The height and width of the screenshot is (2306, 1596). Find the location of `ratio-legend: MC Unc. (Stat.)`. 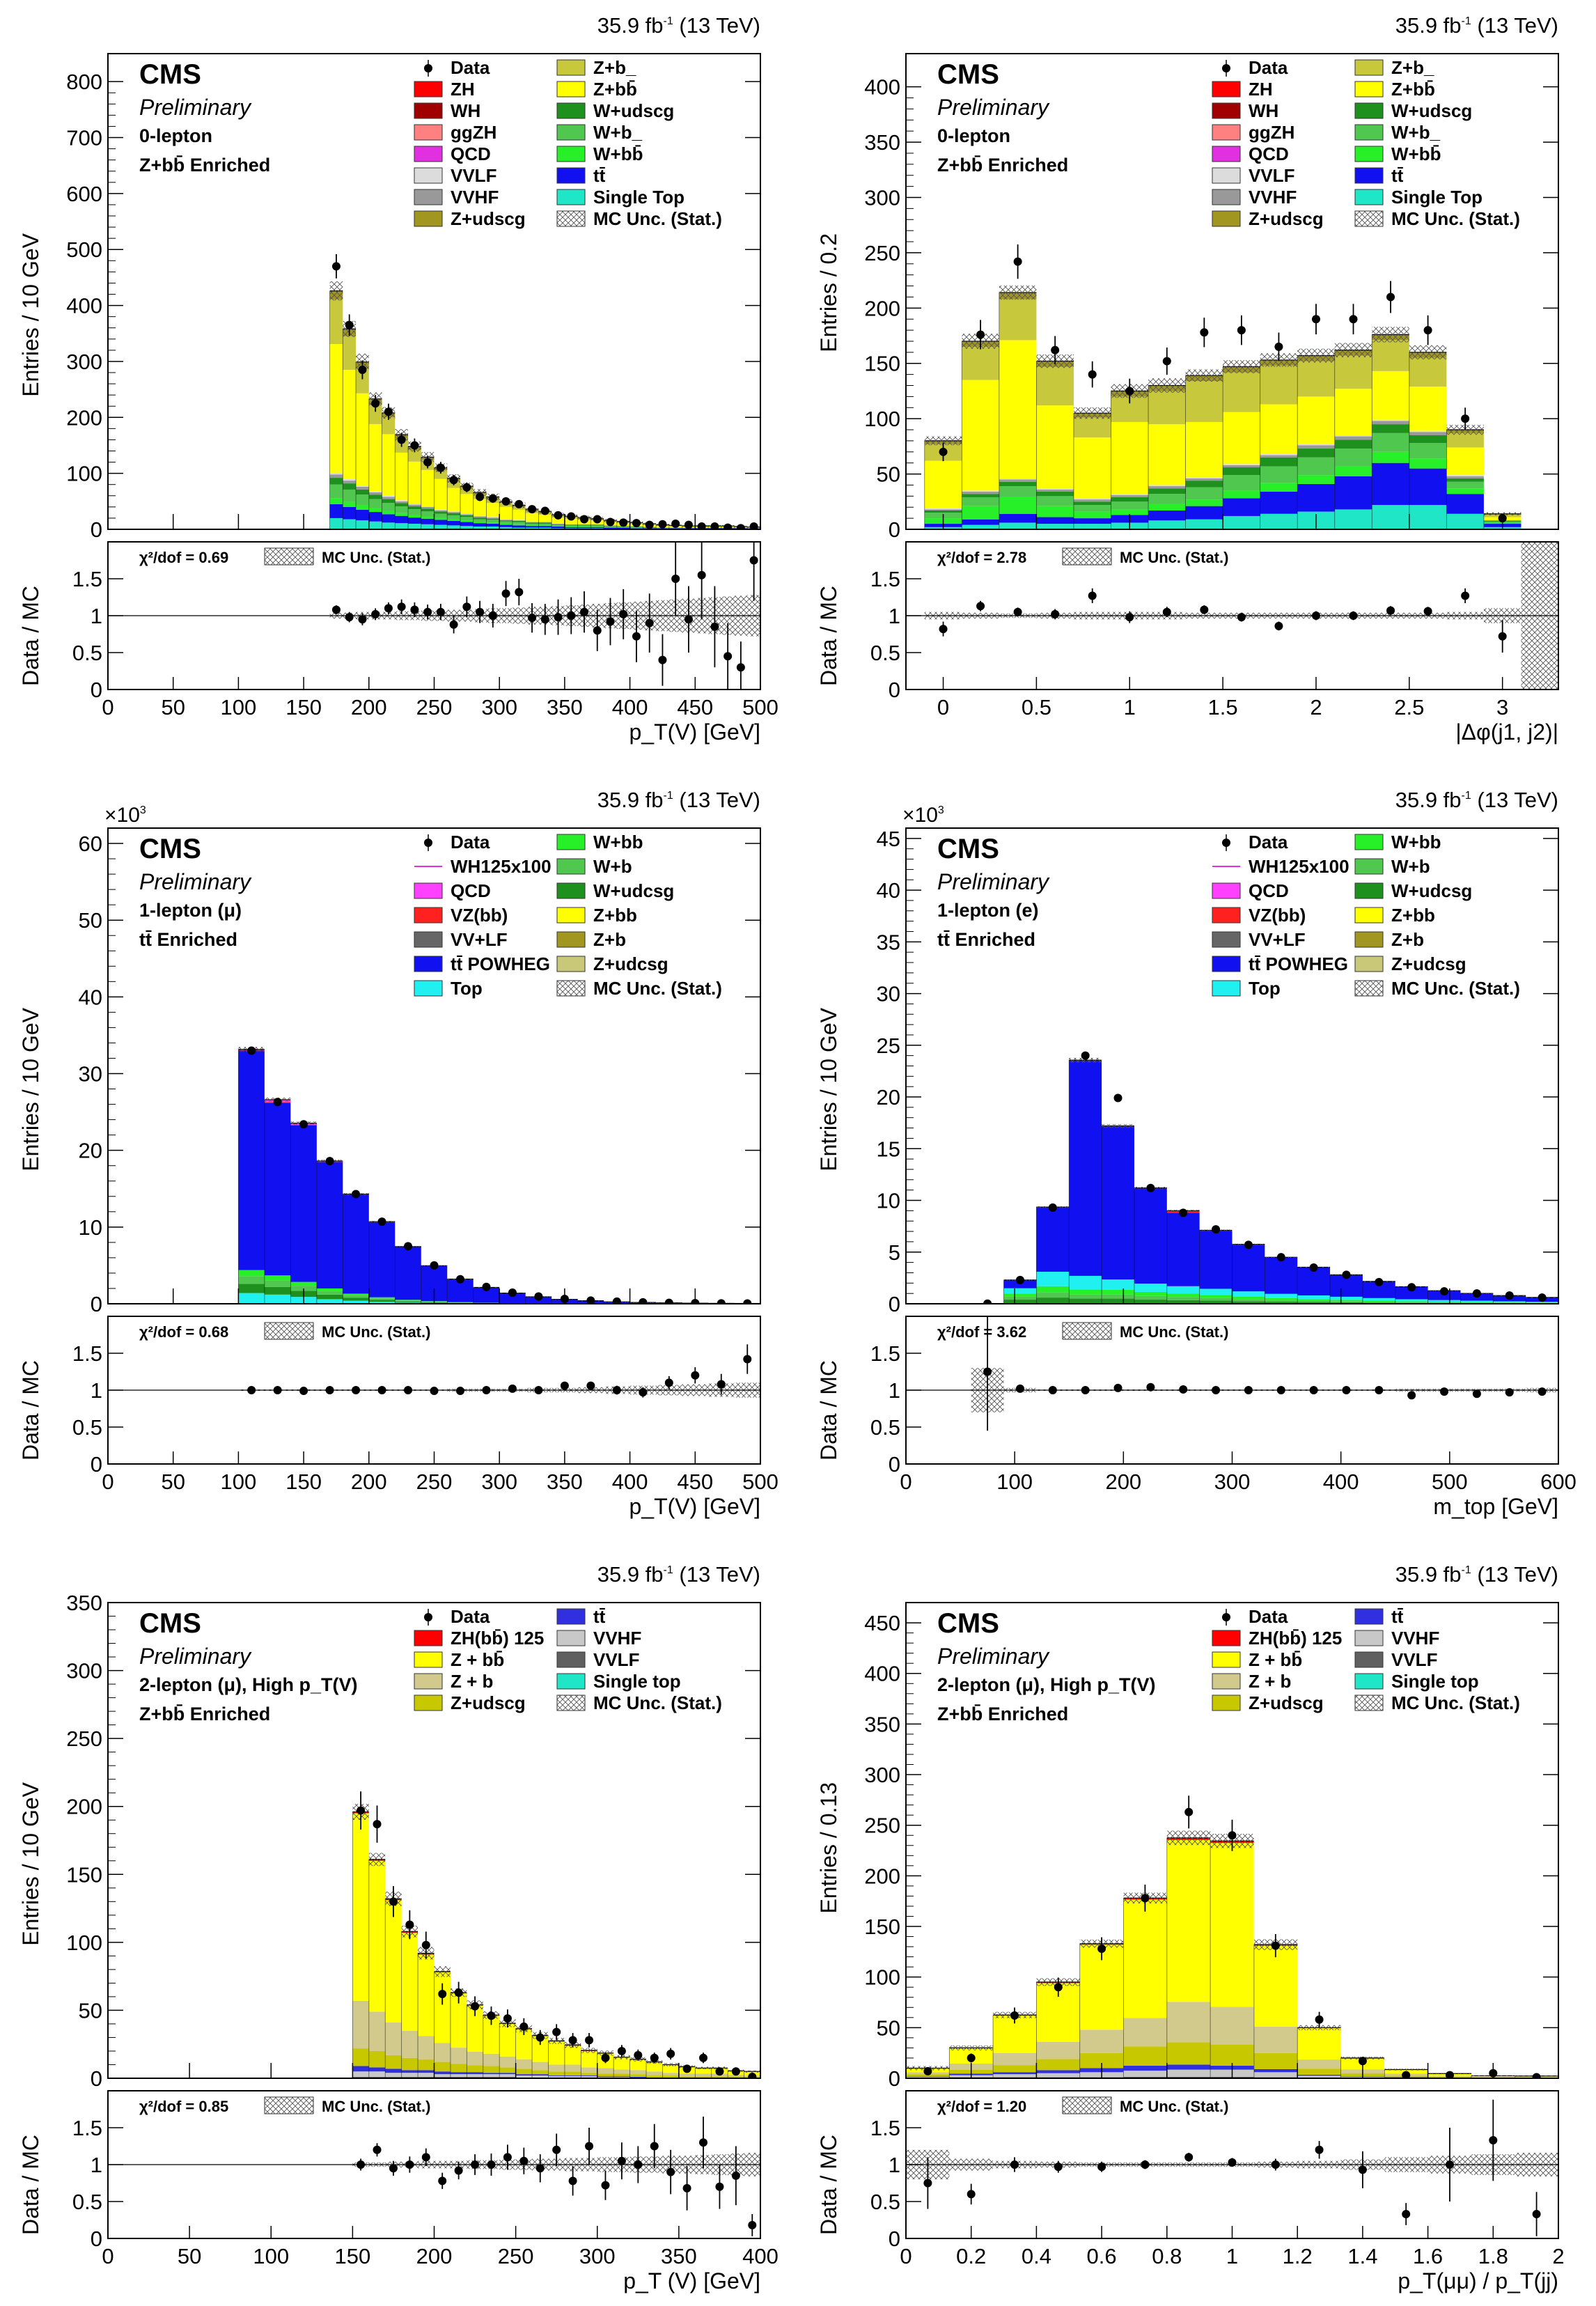

ratio-legend: MC Unc. (Stat.) is located at coordinates (347, 1331).